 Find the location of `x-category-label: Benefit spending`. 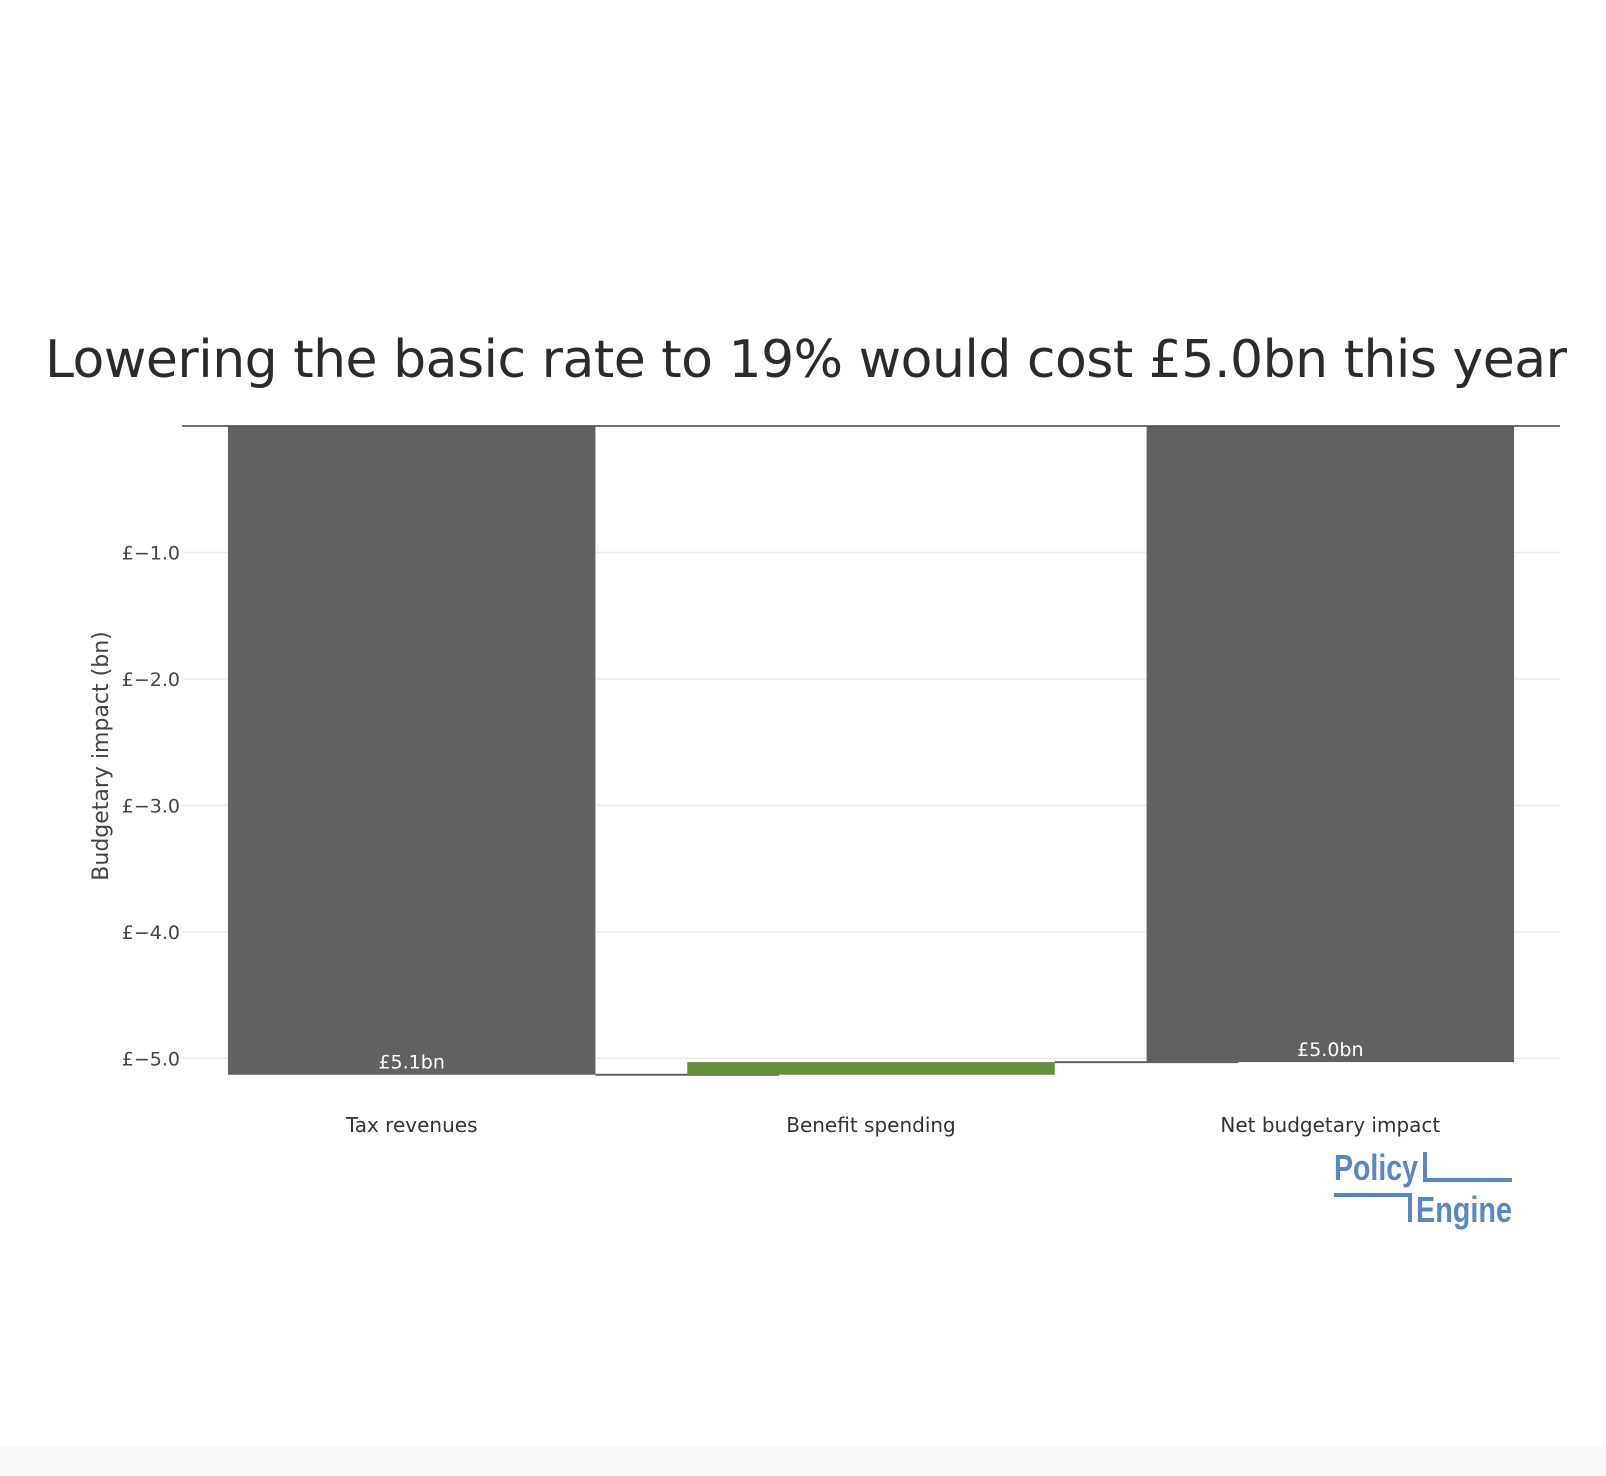

x-category-label: Benefit spending is located at coordinates (871, 1125).